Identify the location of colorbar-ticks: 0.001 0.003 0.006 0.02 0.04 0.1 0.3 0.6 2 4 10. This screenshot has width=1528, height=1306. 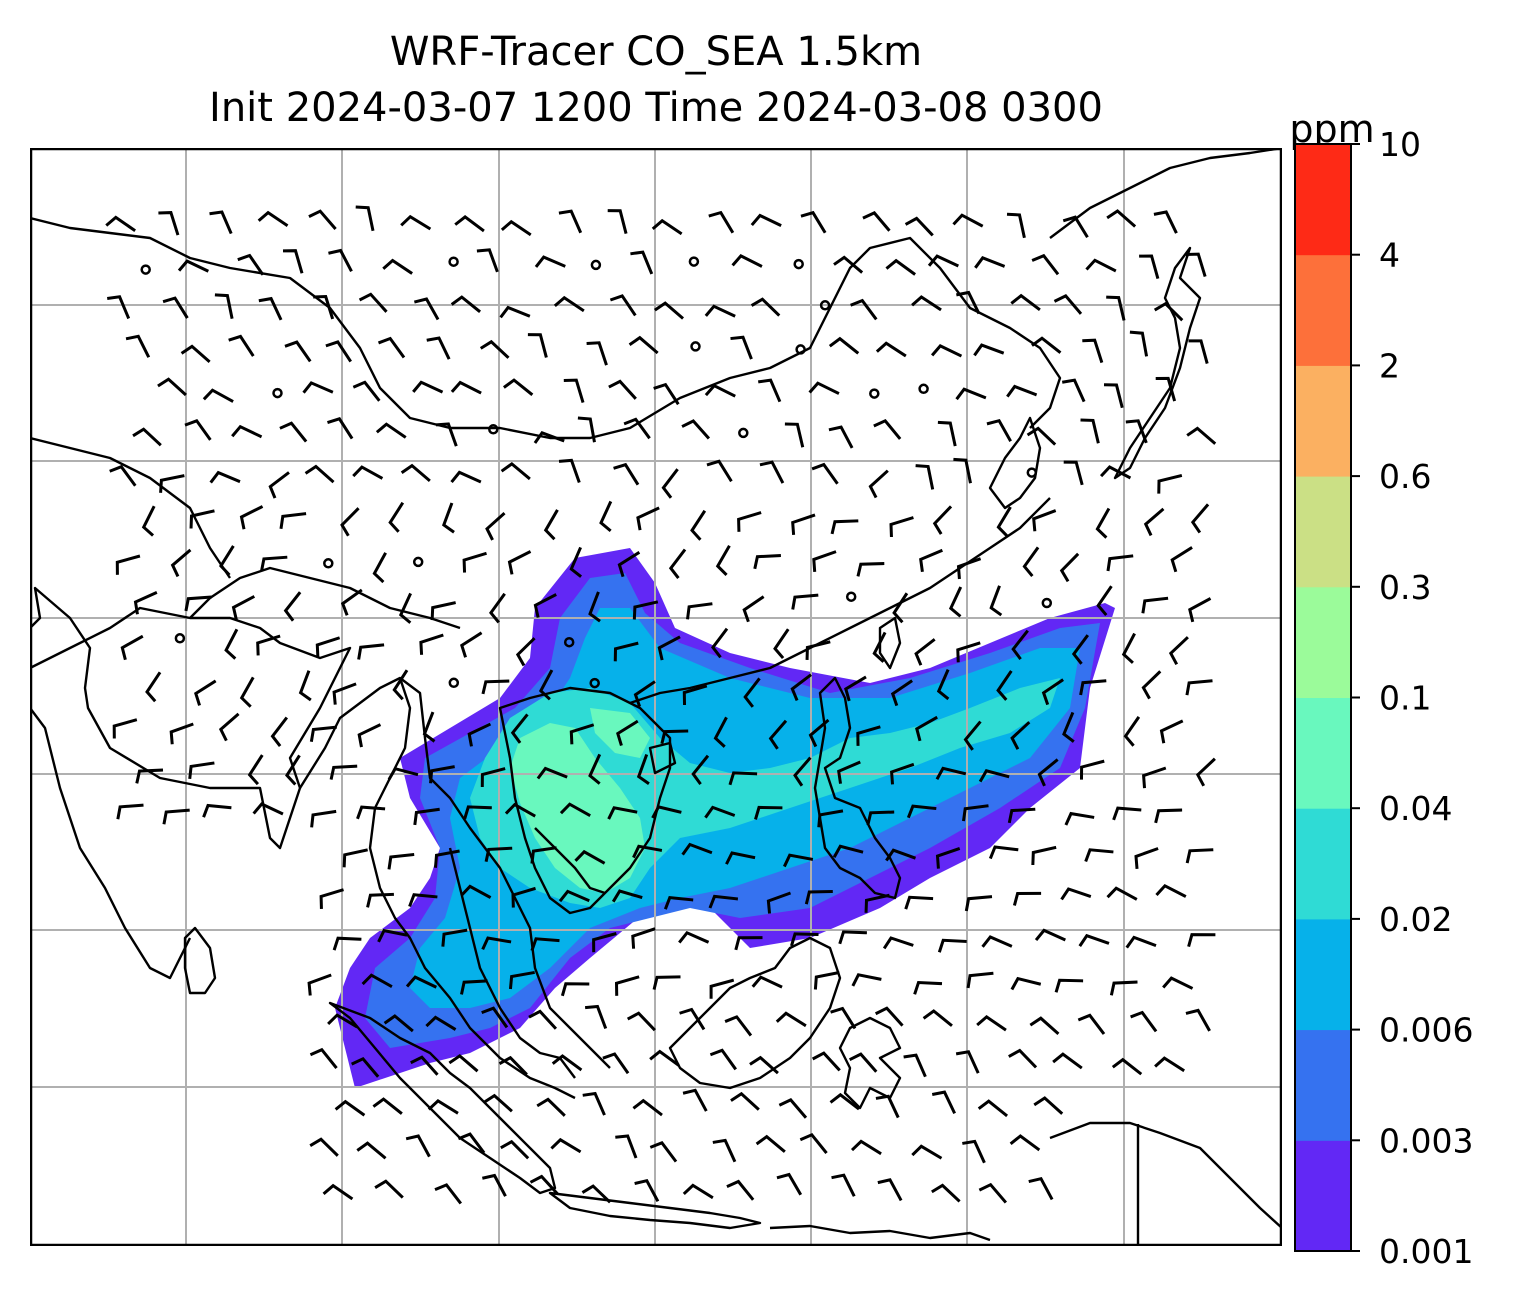
(1412, 698).